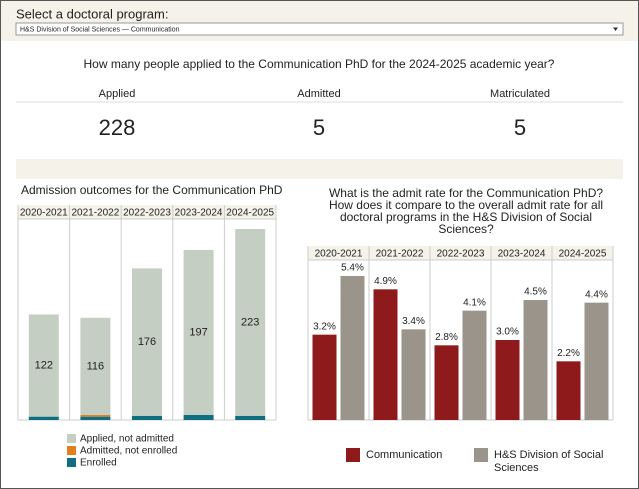 The image size is (639, 489). I want to click on legend-label: H&S Division of Social Sciences, so click(549, 461).